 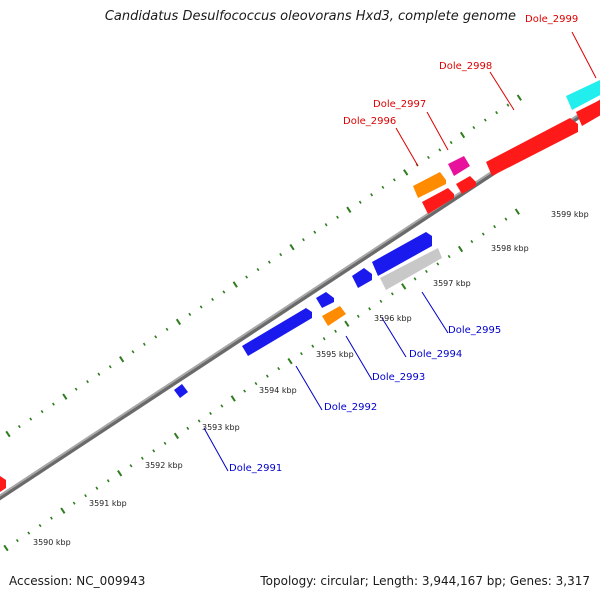 What do you see at coordinates (362, 278) in the screenshot?
I see `gene-dole-2994-feature` at bounding box center [362, 278].